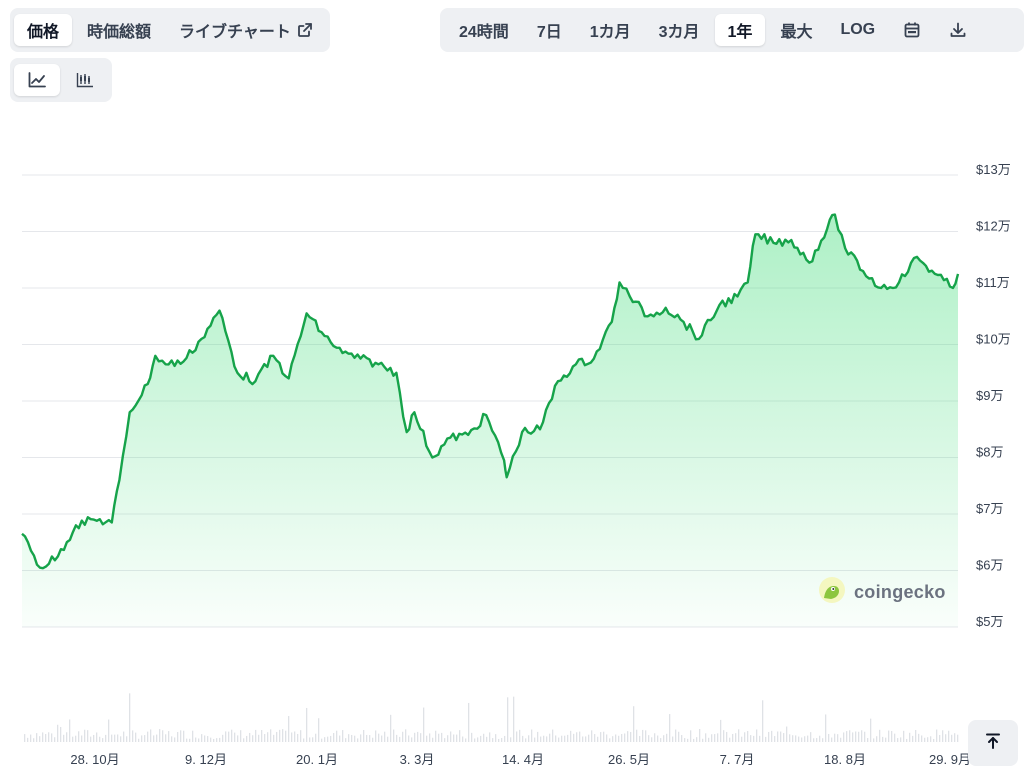 This screenshot has height=779, width=1024. I want to click on y-tick-label: $6万, so click(989, 565).